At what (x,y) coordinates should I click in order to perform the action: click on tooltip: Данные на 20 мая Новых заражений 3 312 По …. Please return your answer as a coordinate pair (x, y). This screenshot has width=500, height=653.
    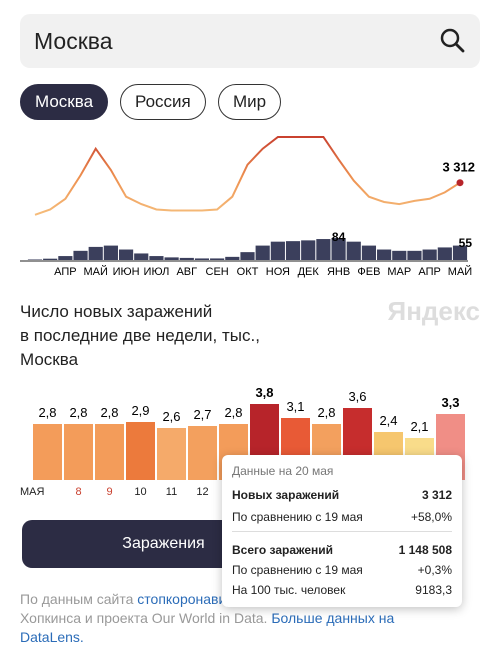
    Looking at the image, I should click on (342, 531).